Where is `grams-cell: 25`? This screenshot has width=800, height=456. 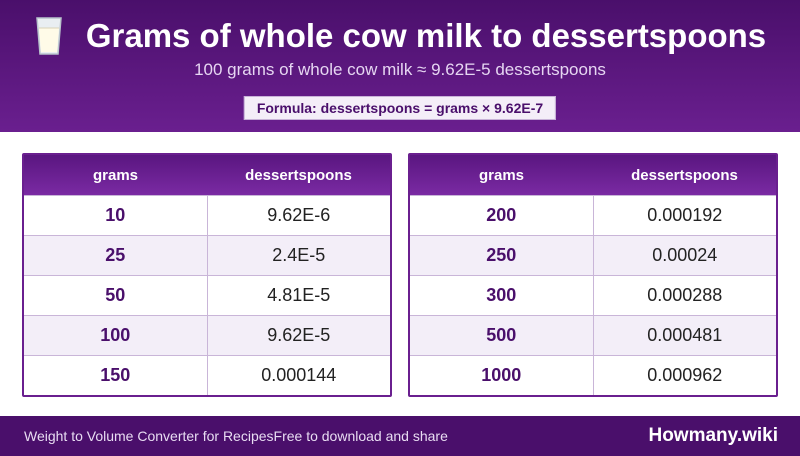
grams-cell: 25 is located at coordinates (116, 255).